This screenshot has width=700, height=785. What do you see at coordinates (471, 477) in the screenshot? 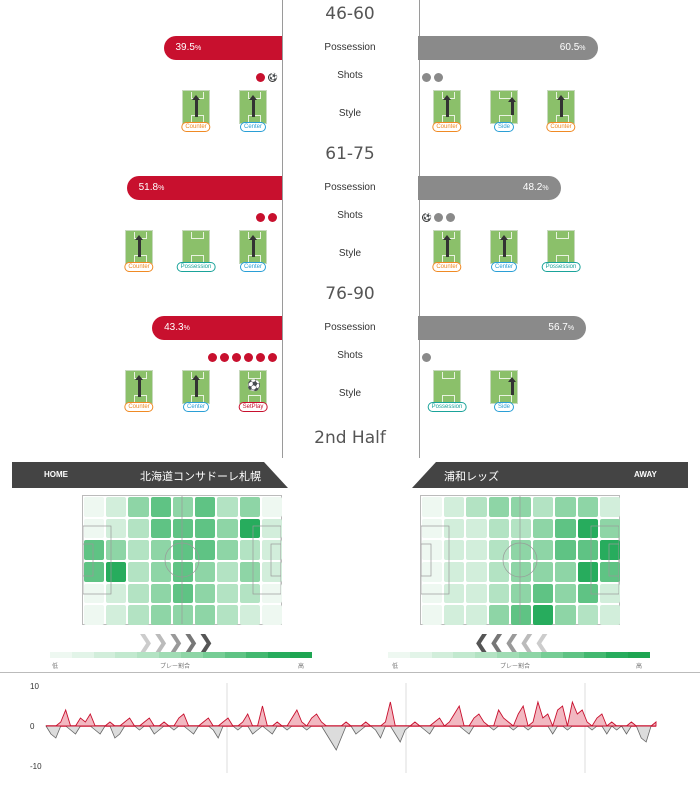
I see `away-team-name: 浦和レッズ` at bounding box center [471, 477].